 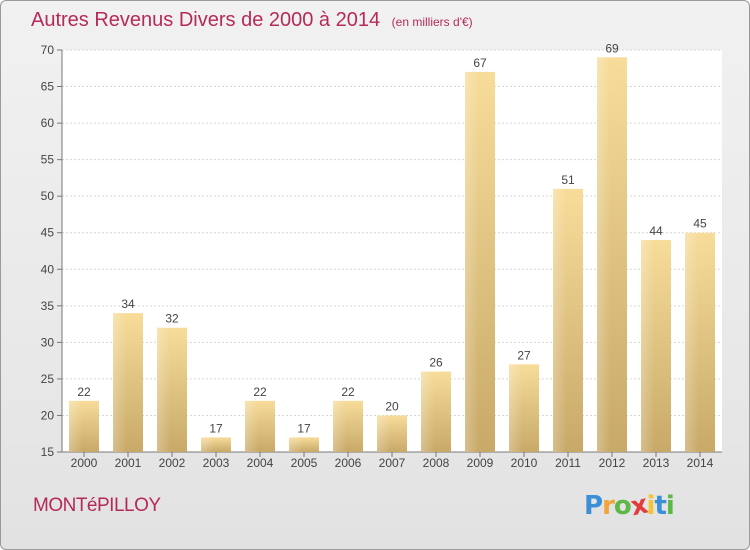 What do you see at coordinates (48, 123) in the screenshot?
I see `y-tick-label: 60` at bounding box center [48, 123].